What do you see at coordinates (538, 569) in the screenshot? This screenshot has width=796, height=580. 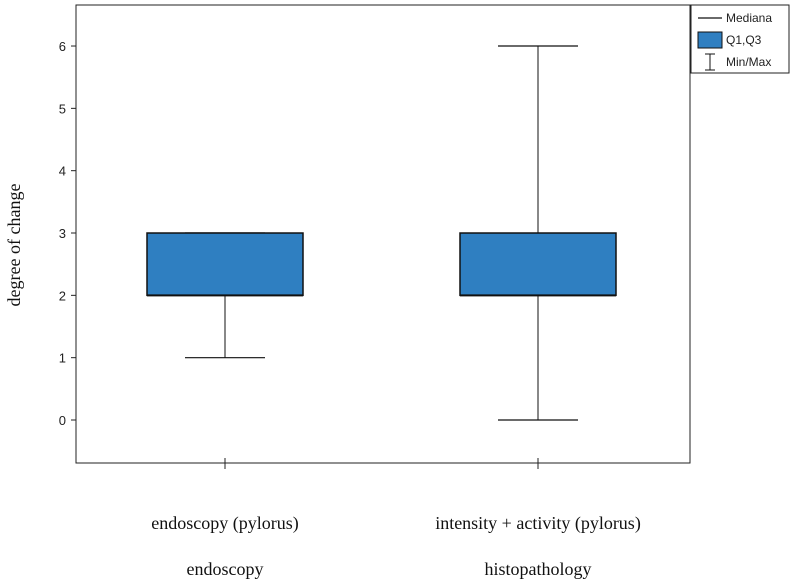 I see `x-group-label: histopathology` at bounding box center [538, 569].